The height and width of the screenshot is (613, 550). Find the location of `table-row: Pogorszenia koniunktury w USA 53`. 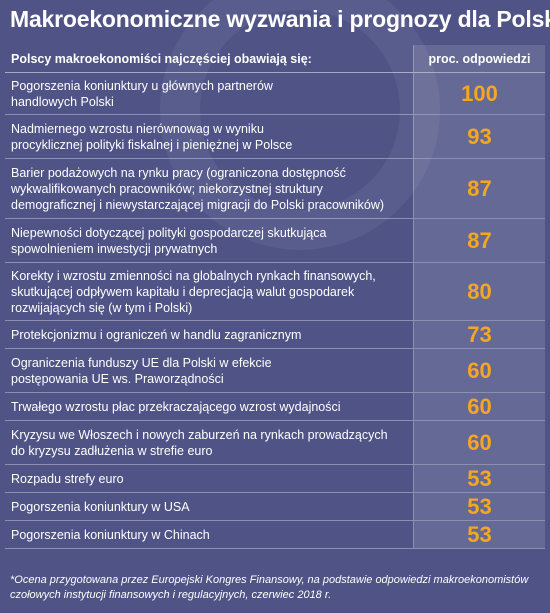

table-row: Pogorszenia koniunktury w USA 53 is located at coordinates (275, 507).